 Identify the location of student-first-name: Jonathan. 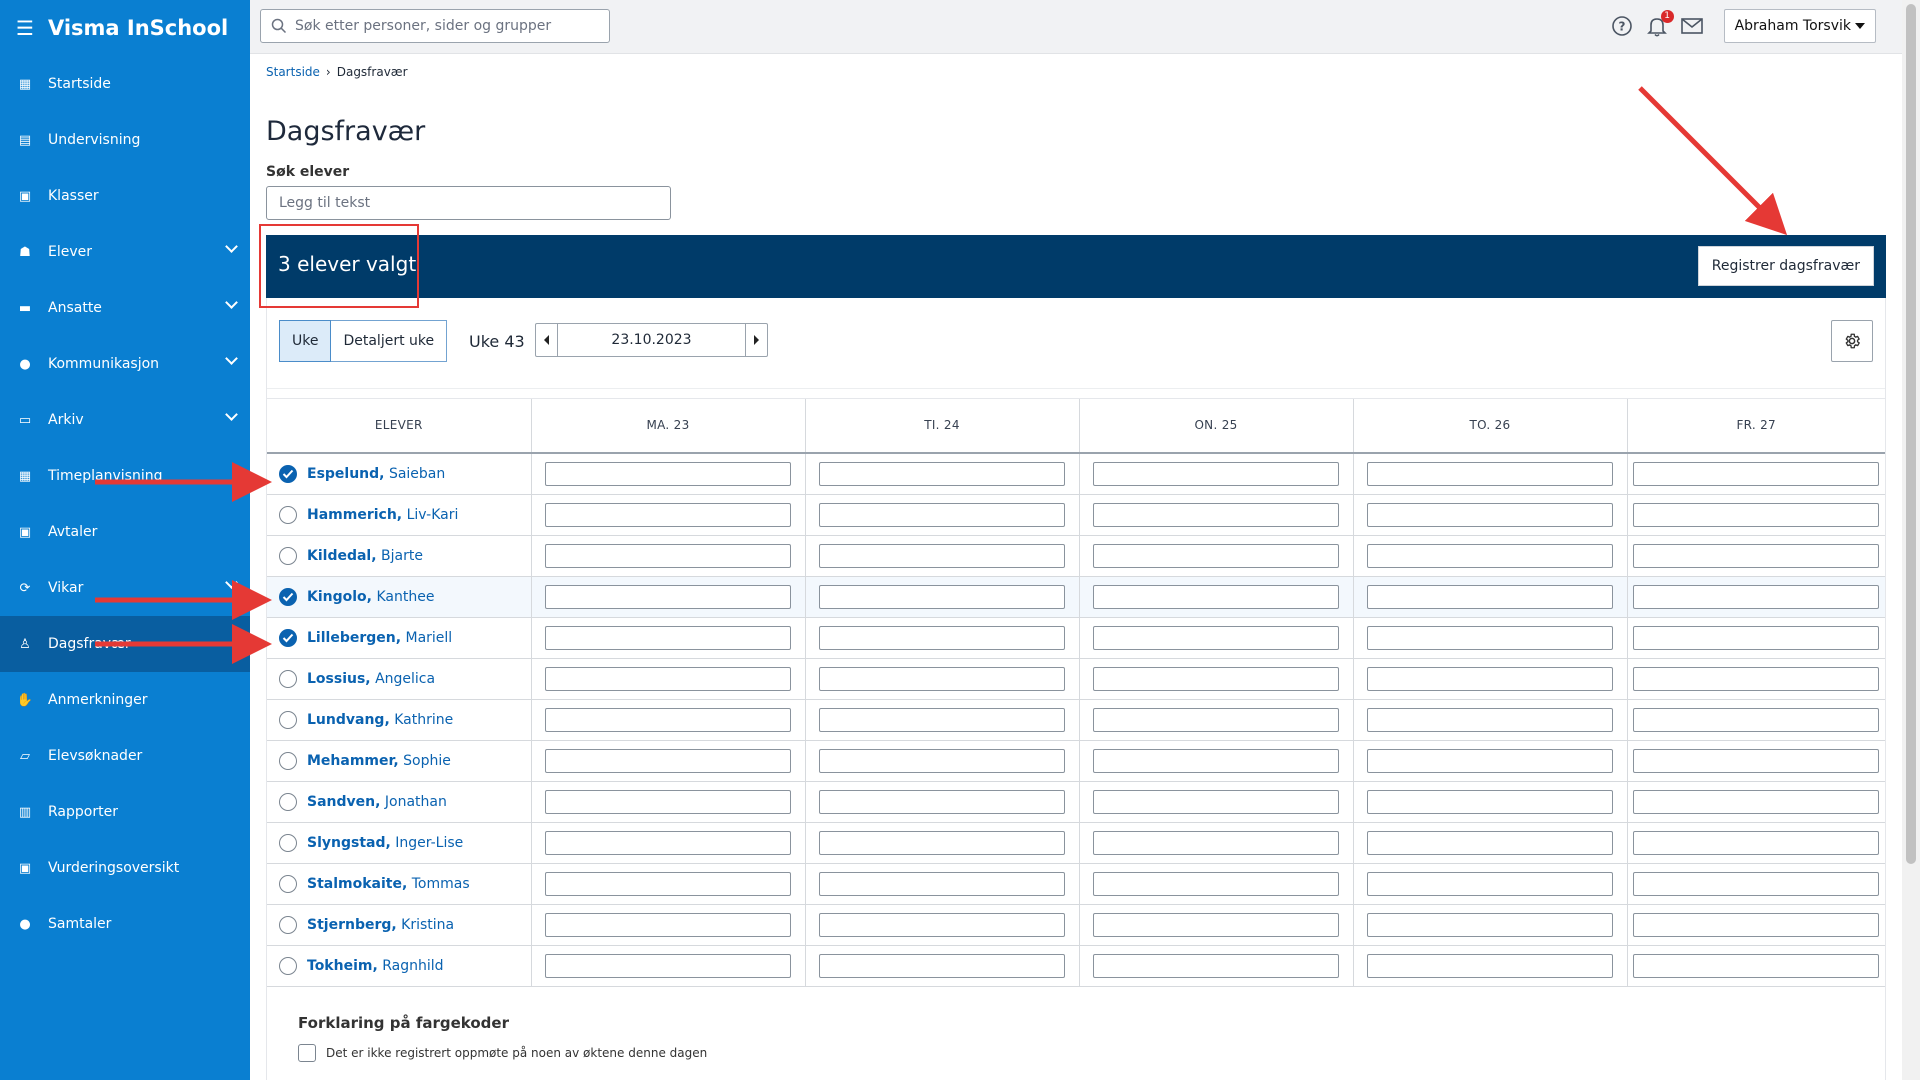
(415, 801).